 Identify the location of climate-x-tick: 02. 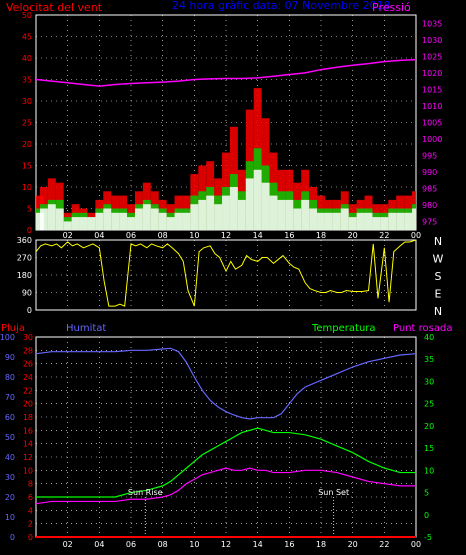
(68, 544).